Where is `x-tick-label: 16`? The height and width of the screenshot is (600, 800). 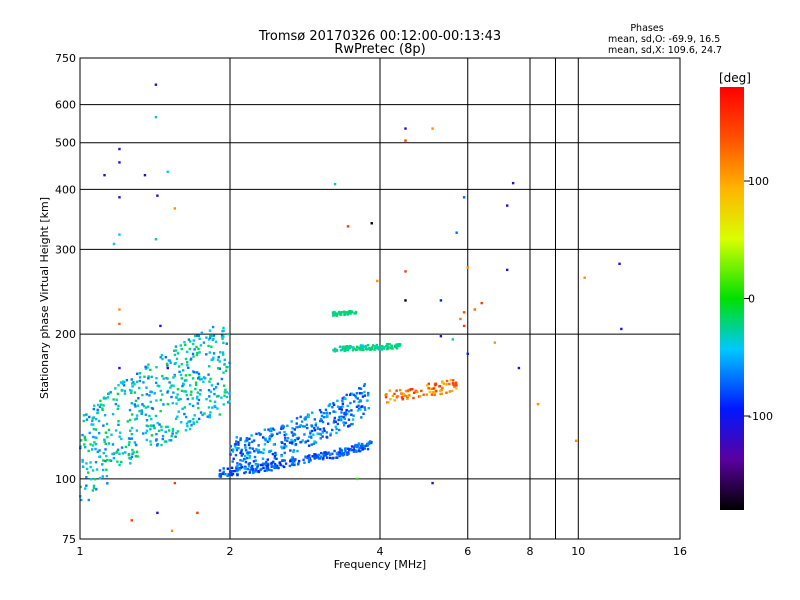 x-tick-label: 16 is located at coordinates (680, 551).